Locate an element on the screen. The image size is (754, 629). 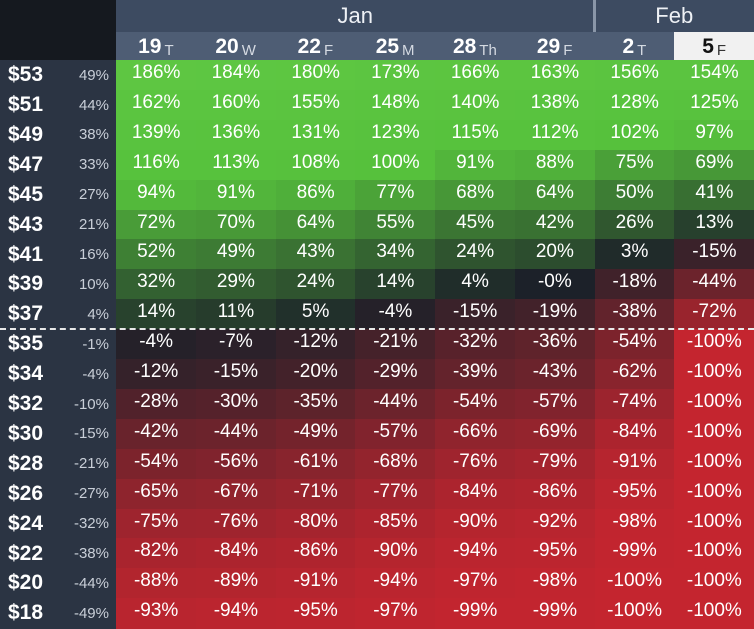
date-column-28: 28 Th is located at coordinates (475, 46).